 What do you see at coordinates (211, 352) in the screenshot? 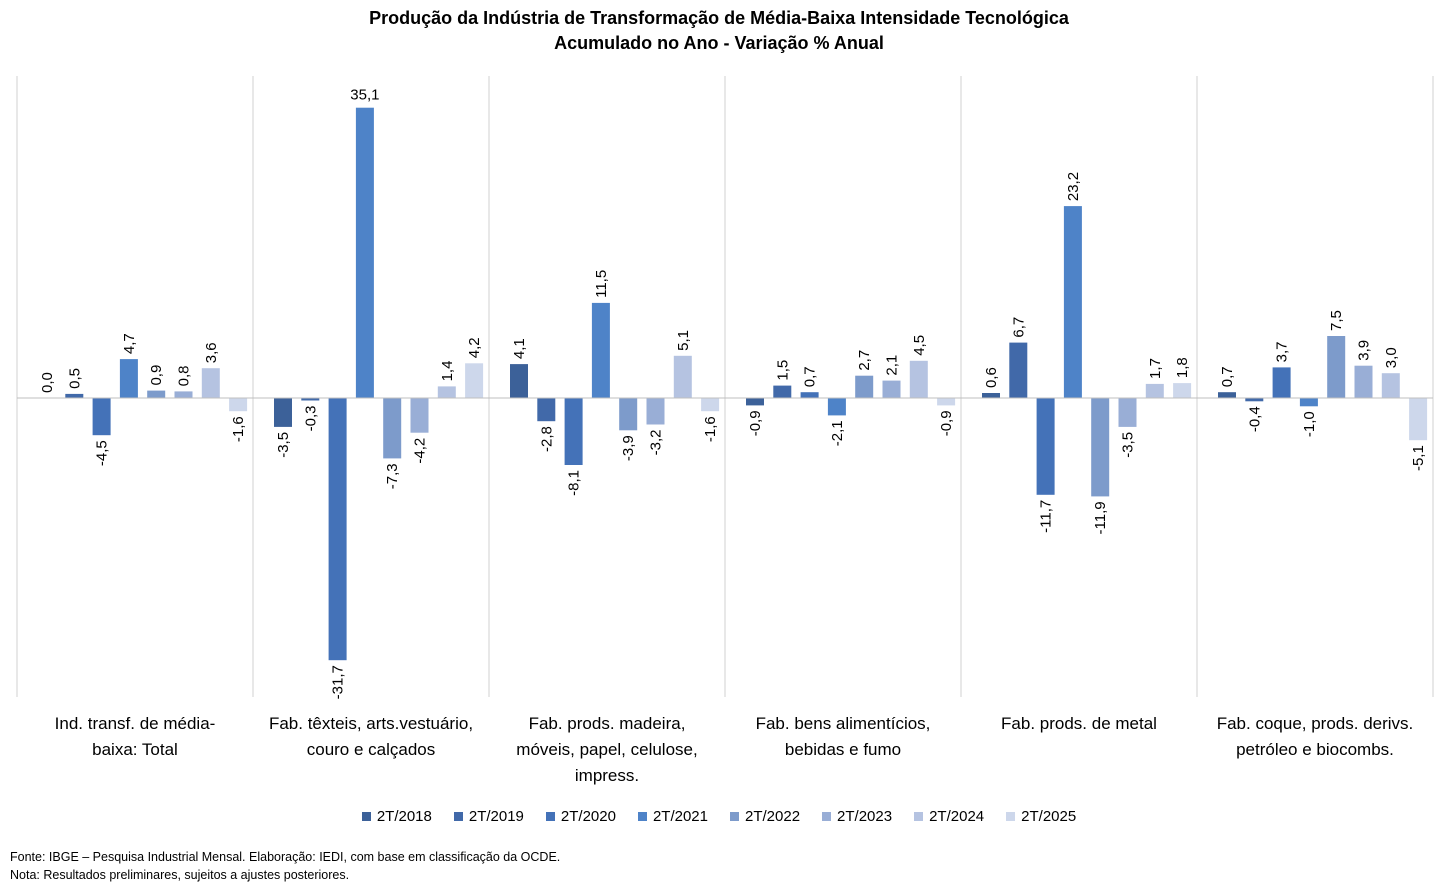
I see `bar-label: 3,6` at bounding box center [211, 352].